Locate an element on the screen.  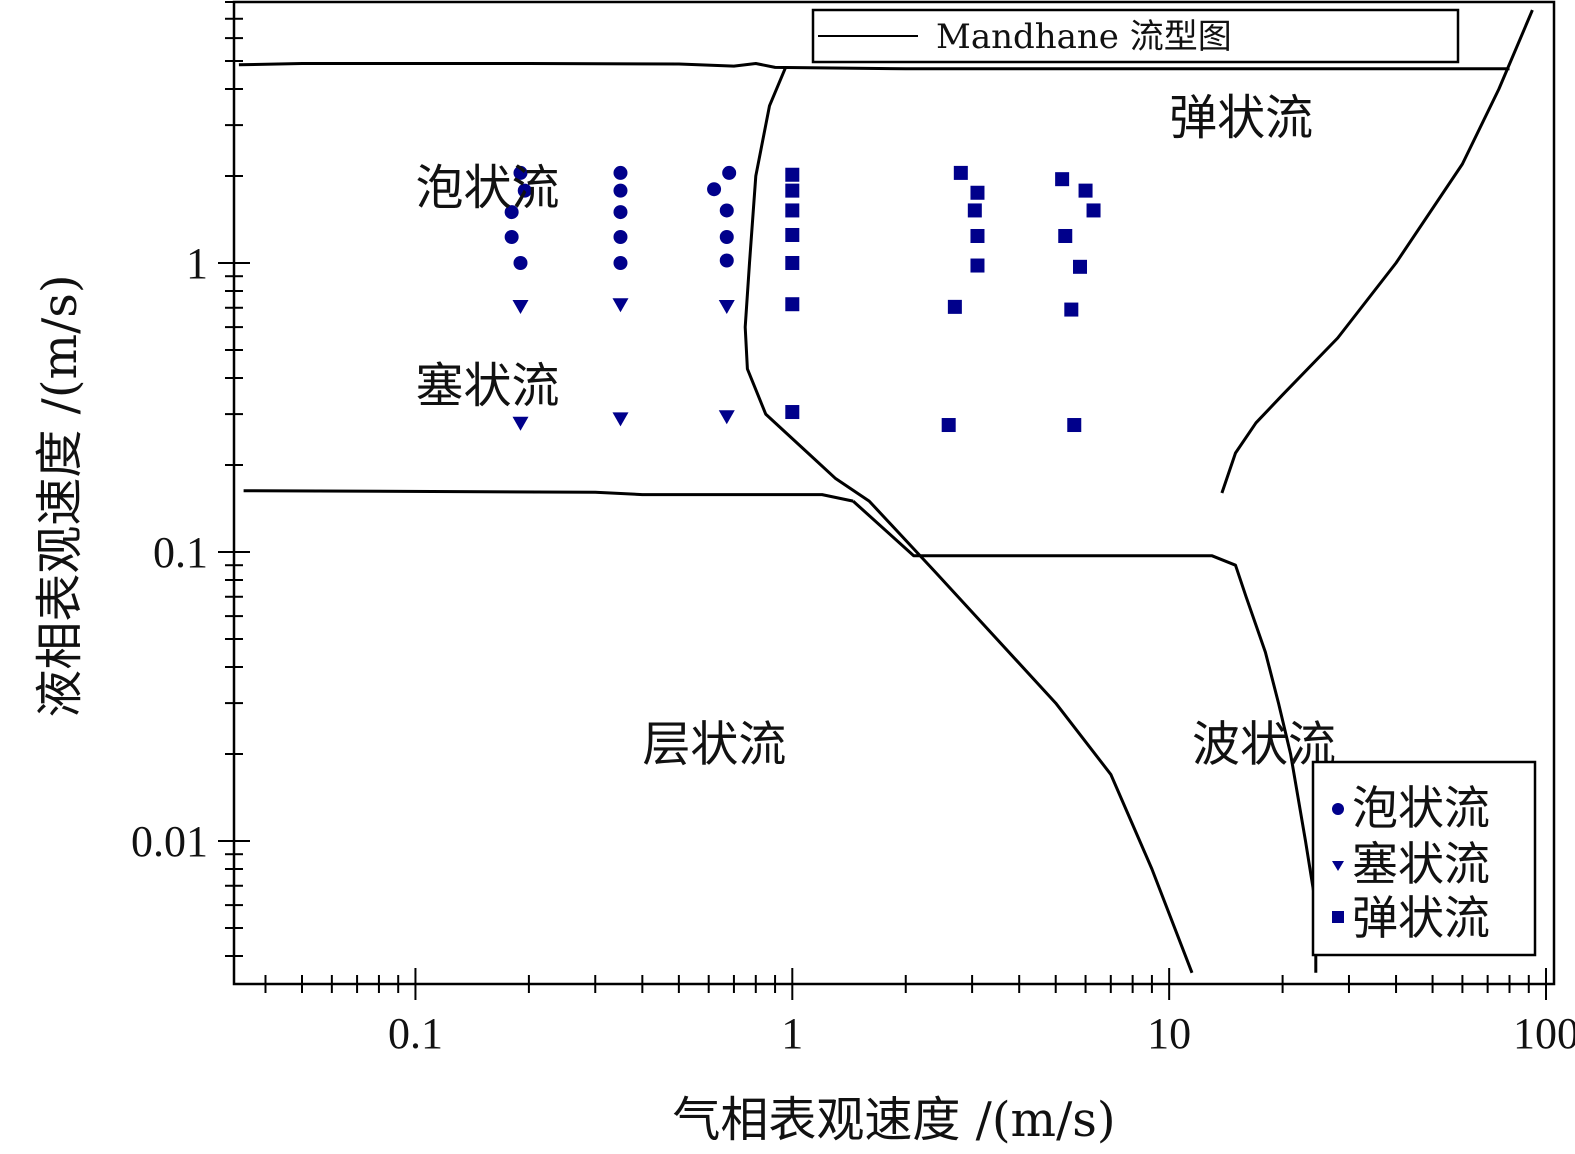
boundary-legend-box: Mandhane 流型图 is located at coordinates (1135, 36).